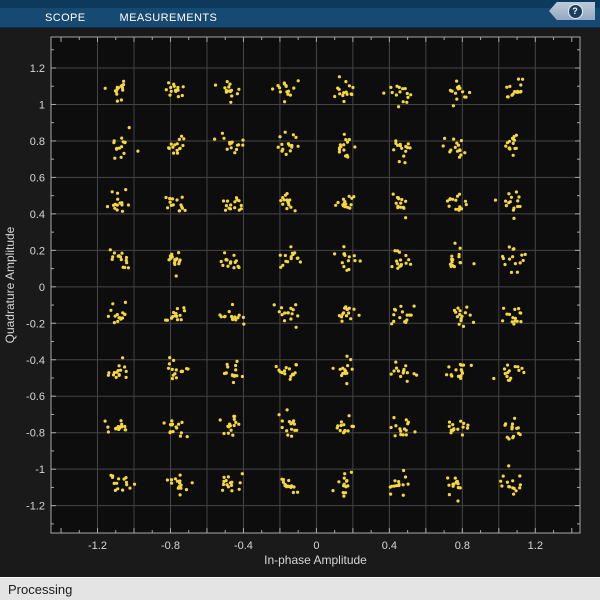  What do you see at coordinates (65, 17) in the screenshot?
I see `tab-scope: SCOPE` at bounding box center [65, 17].